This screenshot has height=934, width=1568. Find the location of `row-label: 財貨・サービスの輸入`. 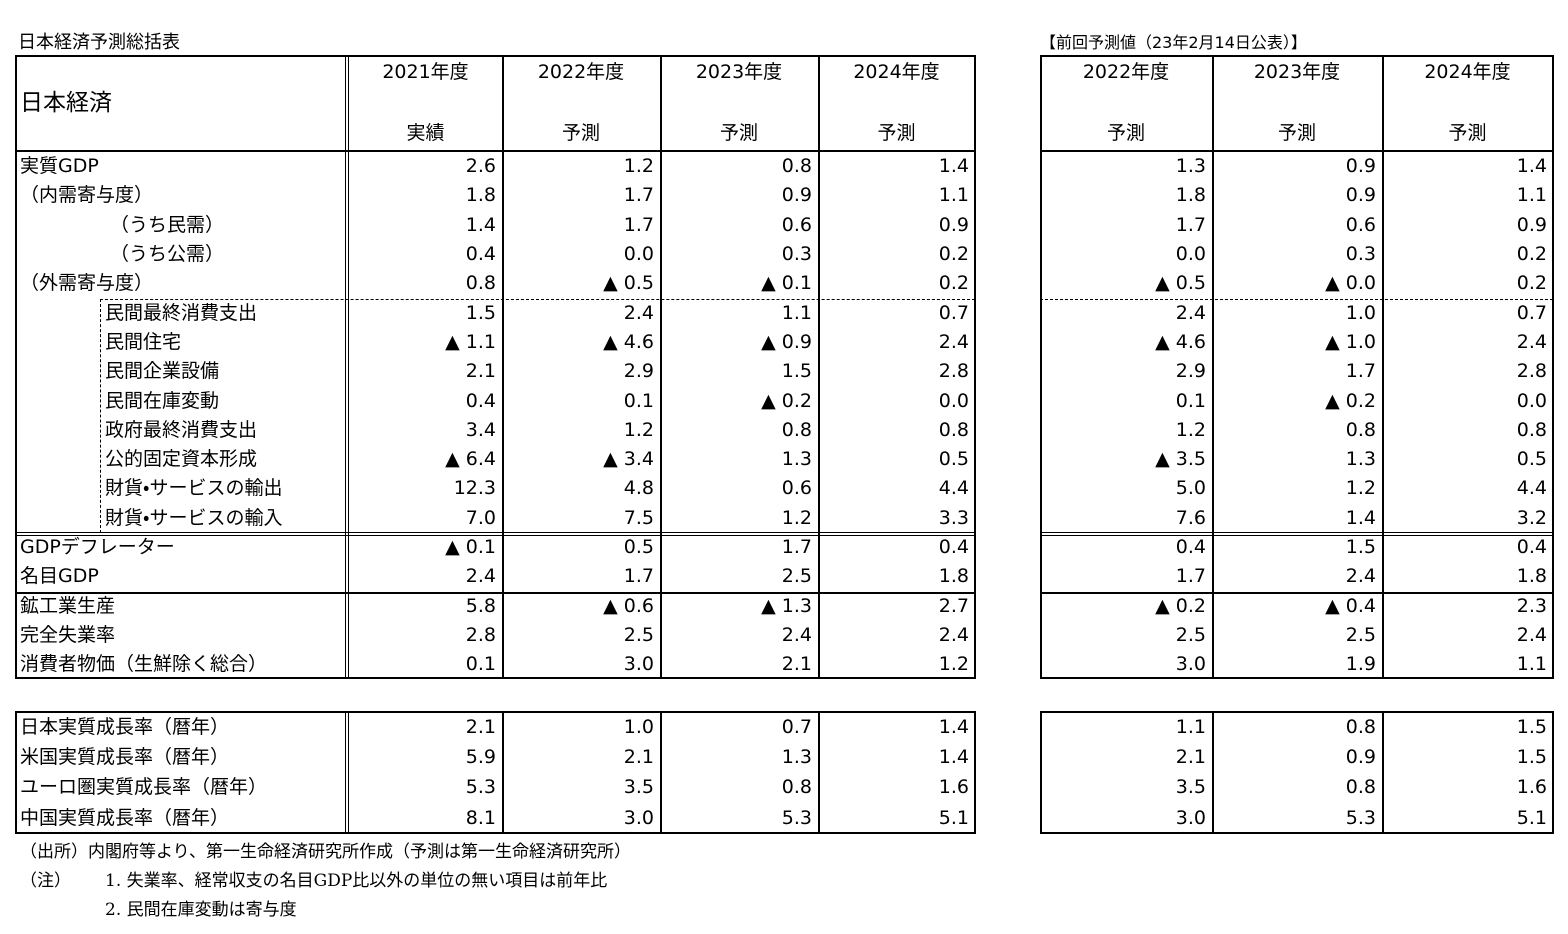

row-label: 財貨・サービスの輸入 is located at coordinates (194, 517).